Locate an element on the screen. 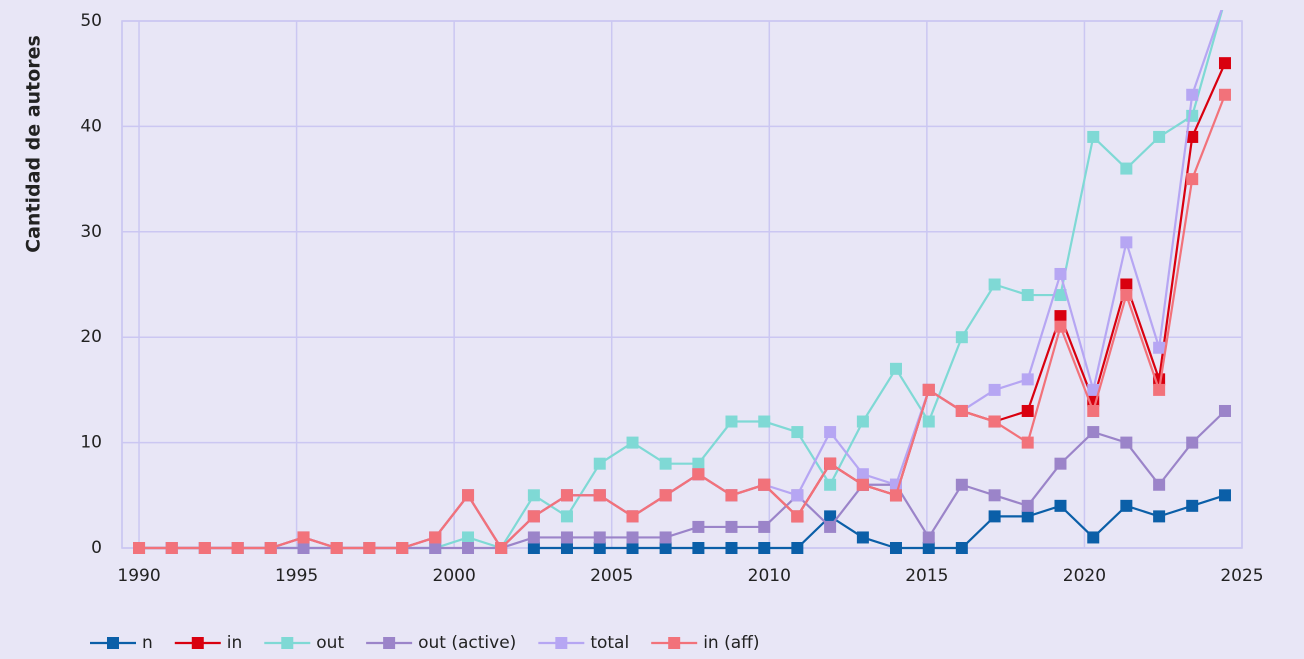 The image size is (1304, 659). x-tick-label: 2000 is located at coordinates (454, 576).